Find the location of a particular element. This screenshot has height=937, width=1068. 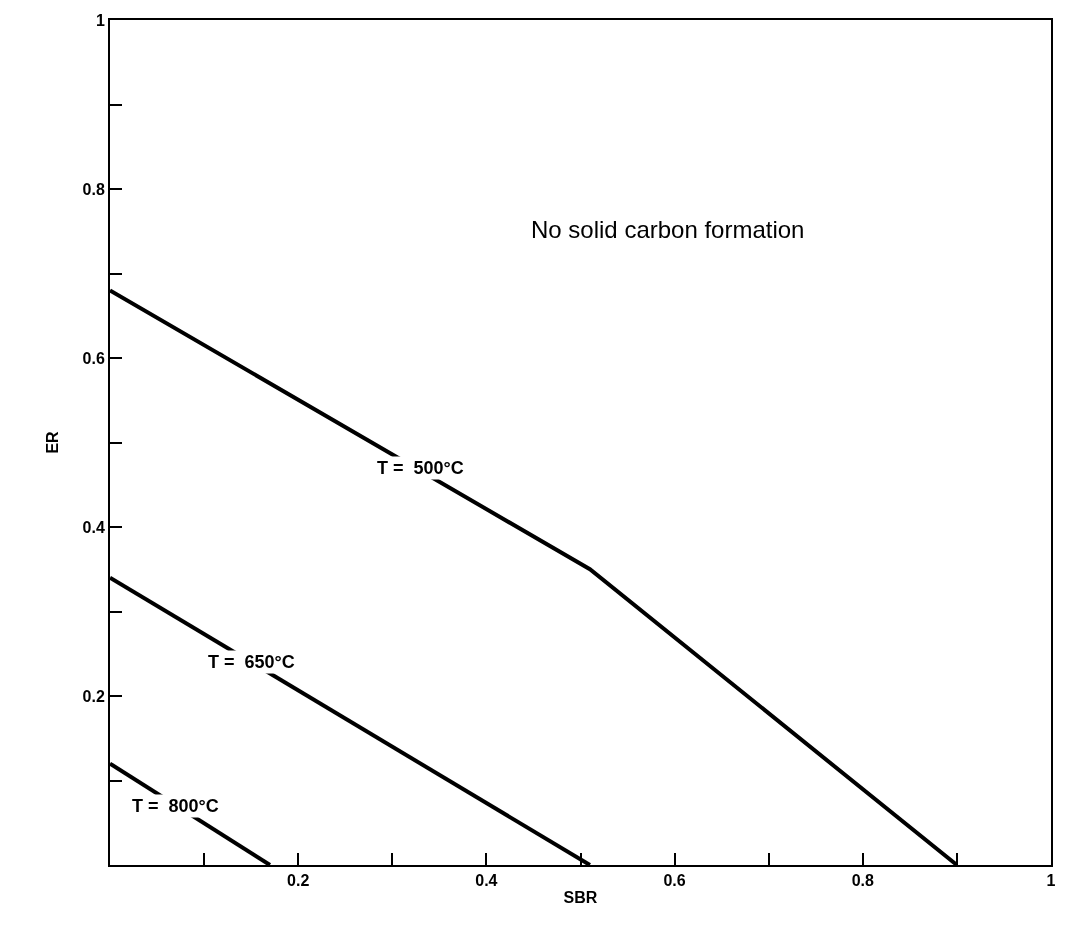

annotation: T = 800°C is located at coordinates (175, 806).